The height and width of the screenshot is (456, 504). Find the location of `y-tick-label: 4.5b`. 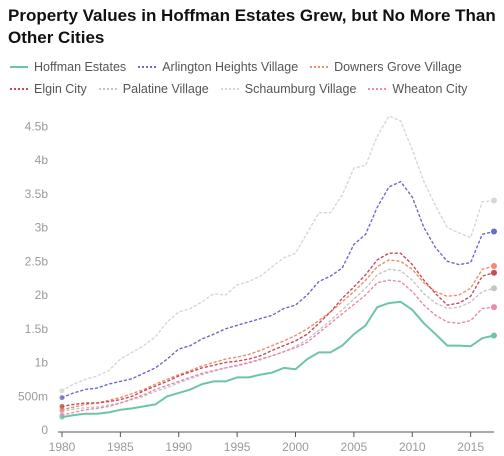

y-tick-label: 4.5b is located at coordinates (37, 126).